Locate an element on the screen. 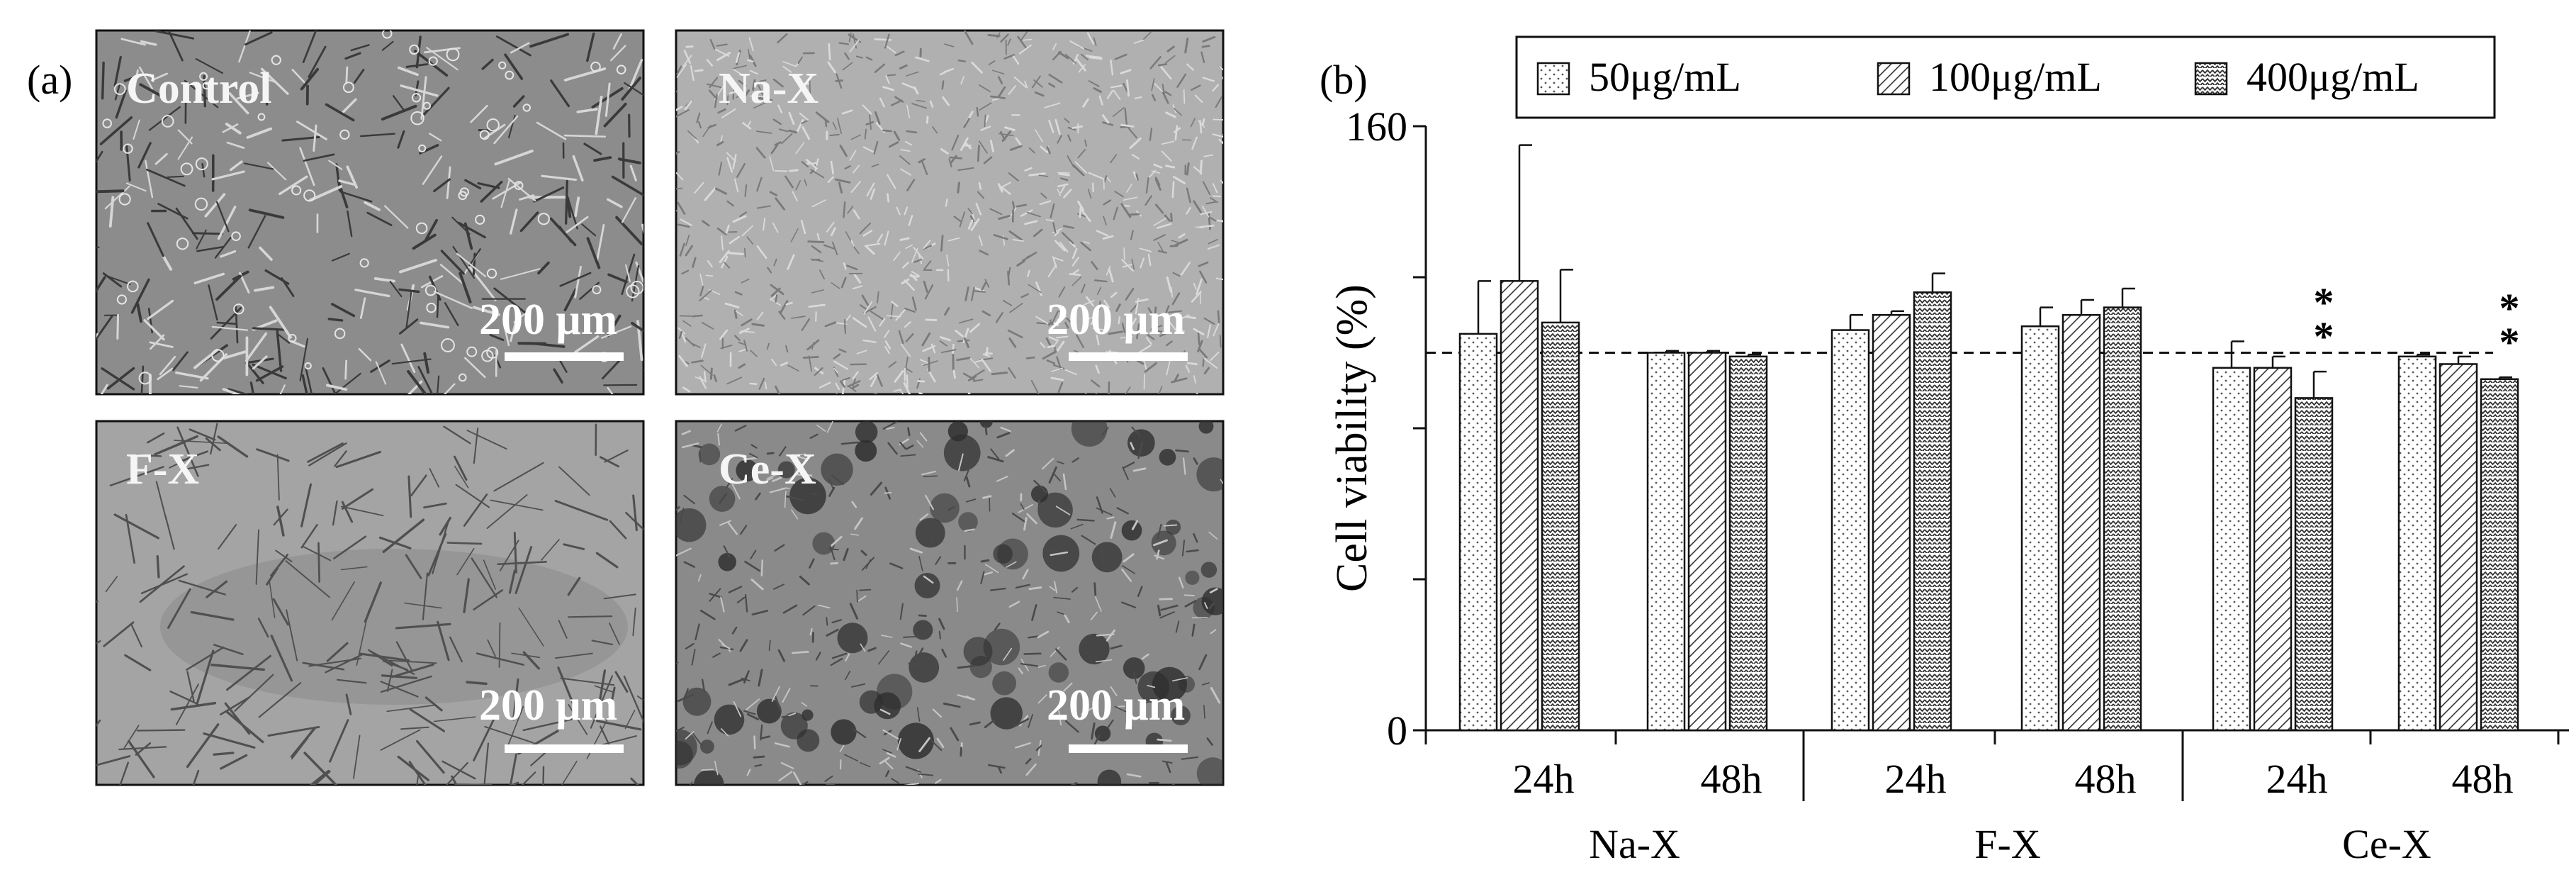 The width and height of the screenshot is (2576, 882). micrograph-f-x-texture is located at coordinates (369, 604).